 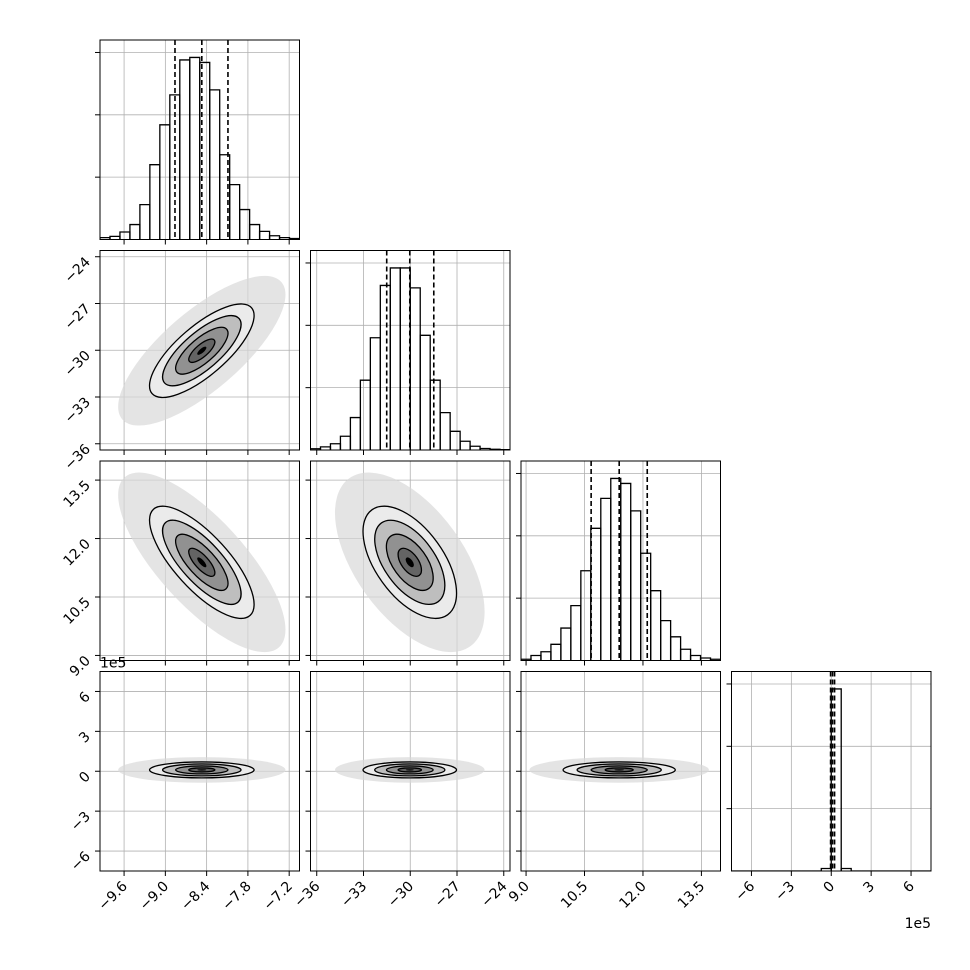 I want to click on y-tick-label: −3, so click(x=81, y=822).